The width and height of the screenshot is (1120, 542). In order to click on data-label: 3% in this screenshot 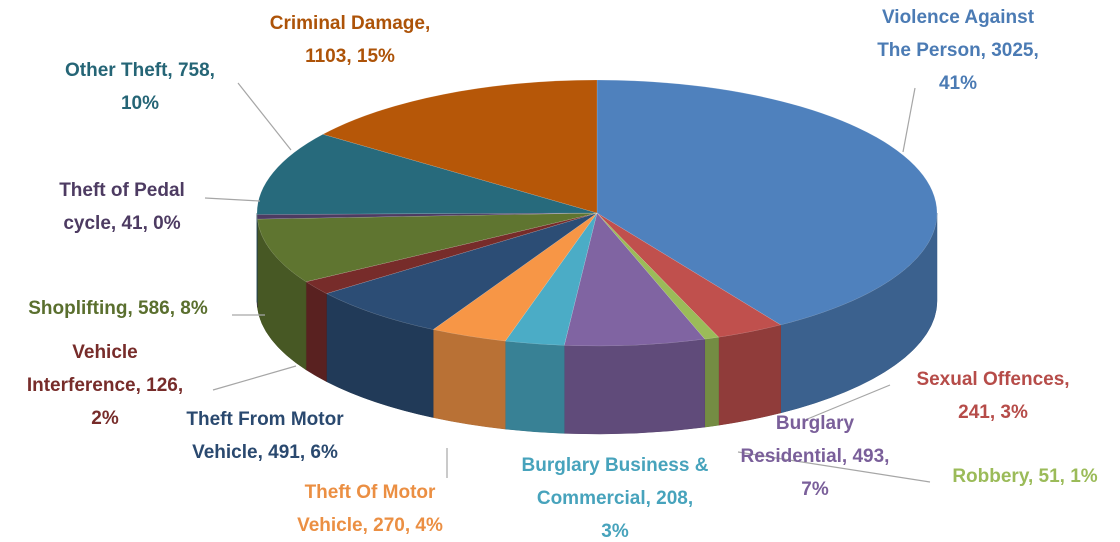, I will do `click(615, 531)`.